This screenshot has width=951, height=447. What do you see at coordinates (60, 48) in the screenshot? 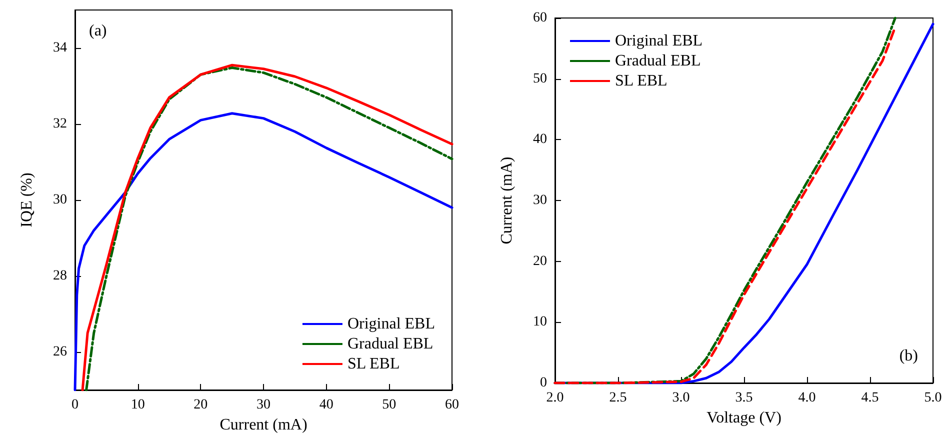
I see `y-tick-label: 34` at bounding box center [60, 48].